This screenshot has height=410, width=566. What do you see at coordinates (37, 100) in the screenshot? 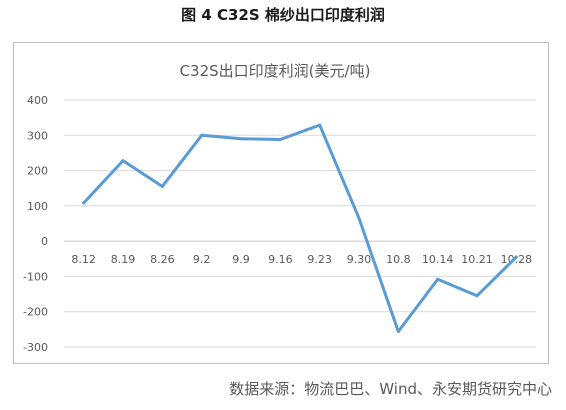
I see `y-tick-label: 400` at bounding box center [37, 100].